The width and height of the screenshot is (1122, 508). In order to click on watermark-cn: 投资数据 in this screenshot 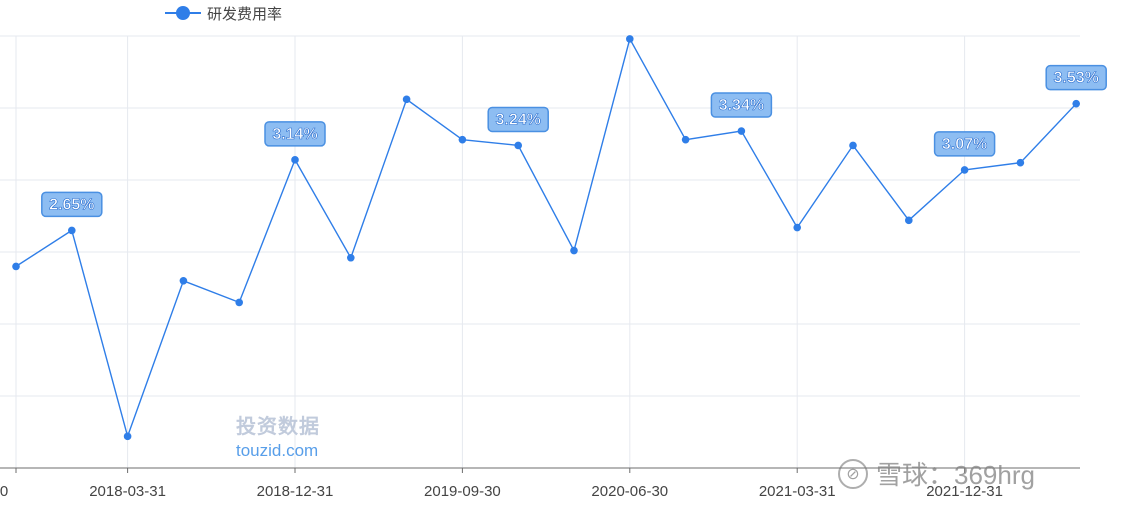, I will do `click(278, 426)`.